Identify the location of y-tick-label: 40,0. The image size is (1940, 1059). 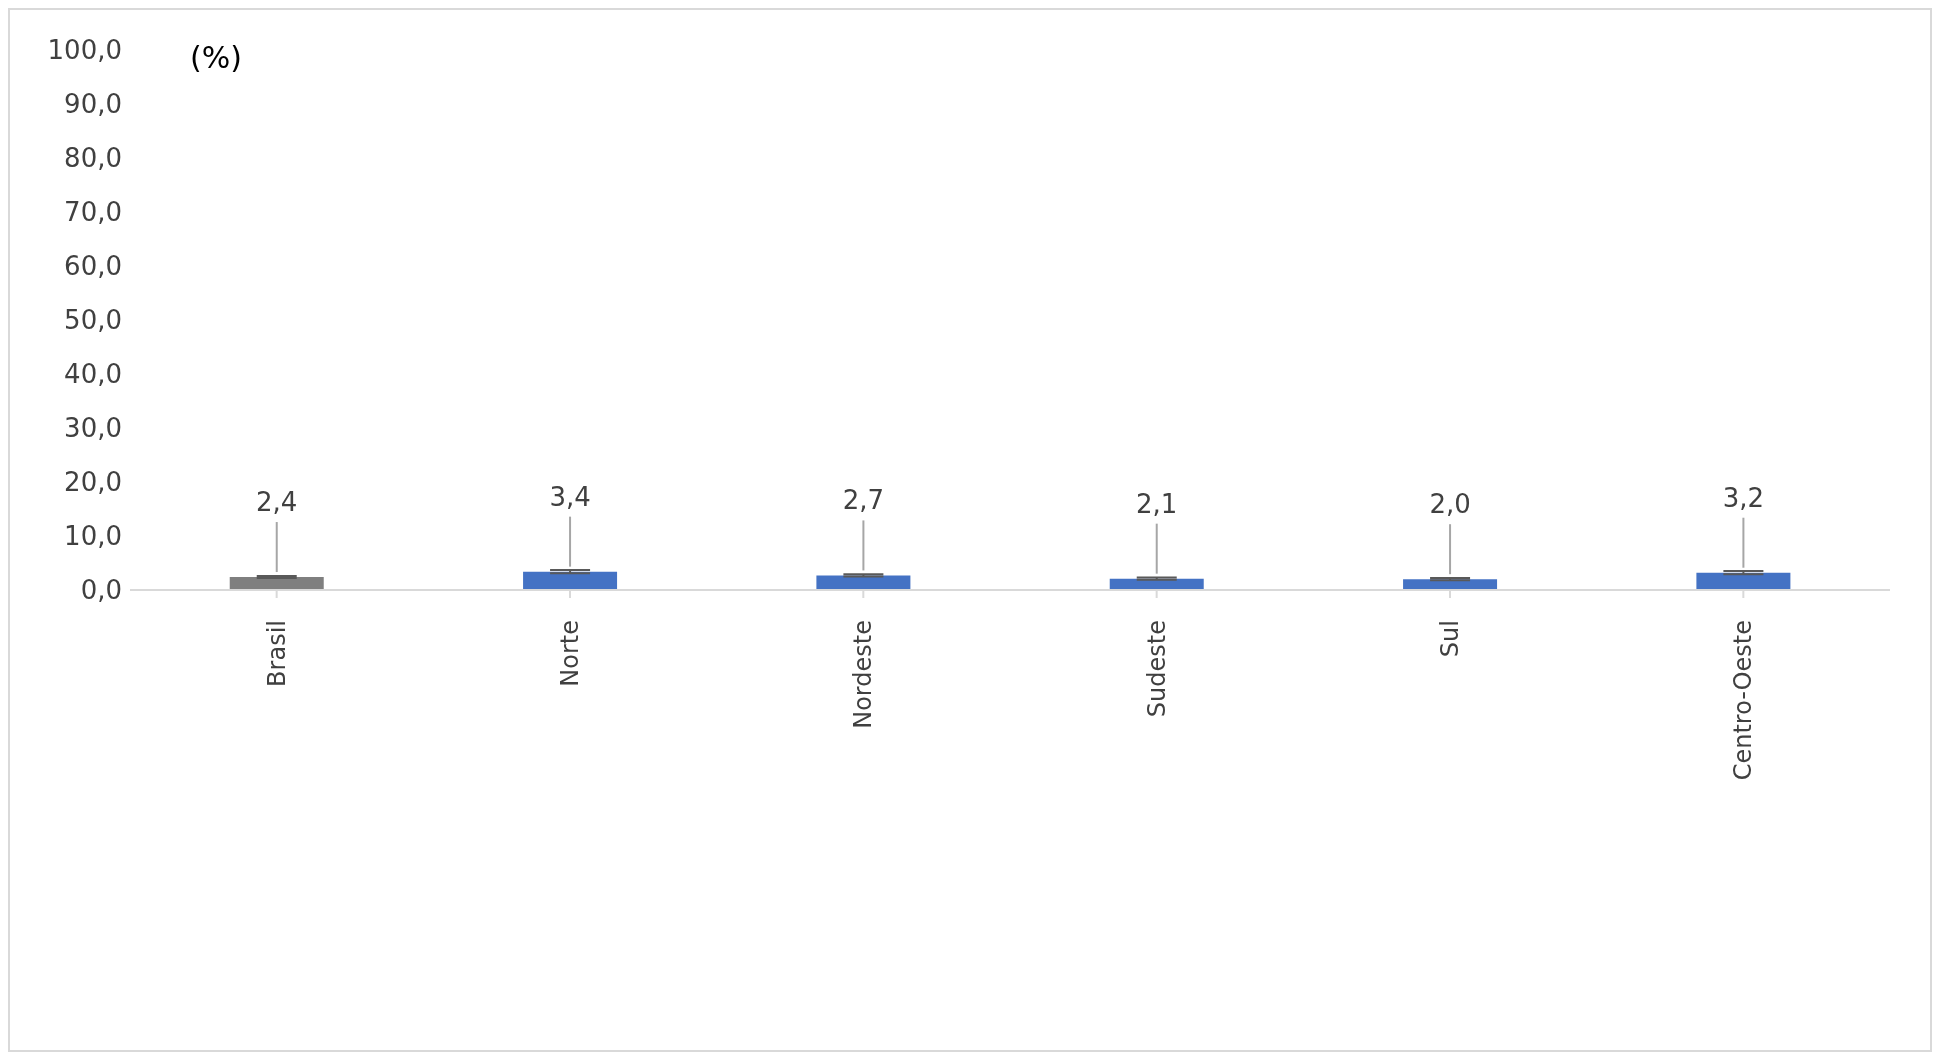
(93, 374).